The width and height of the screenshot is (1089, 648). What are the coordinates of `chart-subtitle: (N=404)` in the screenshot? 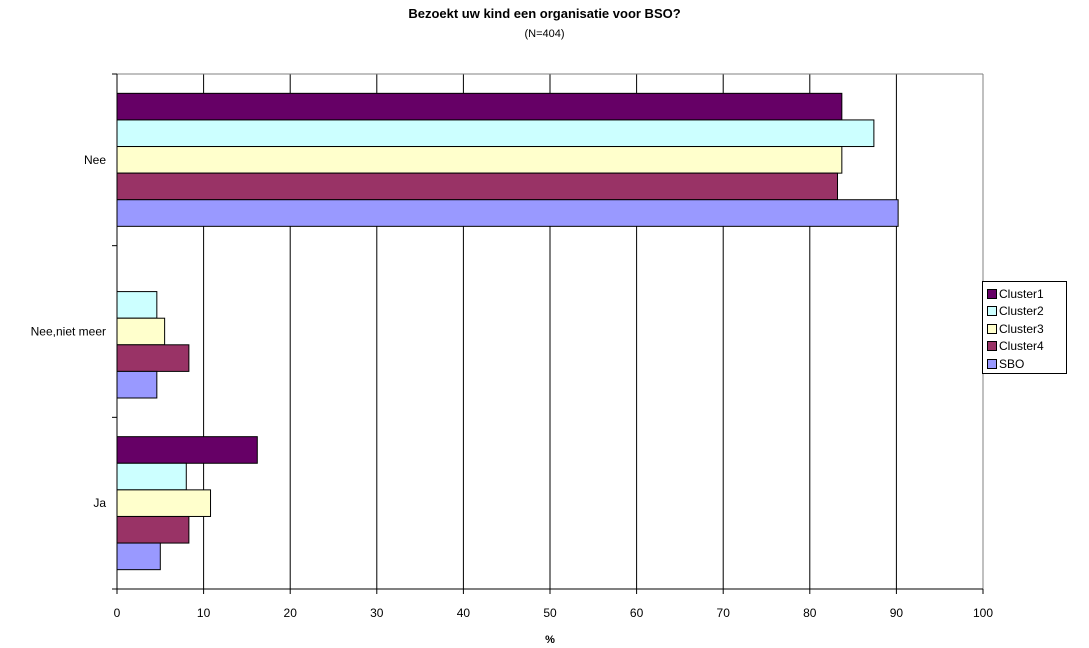 It's located at (544, 34).